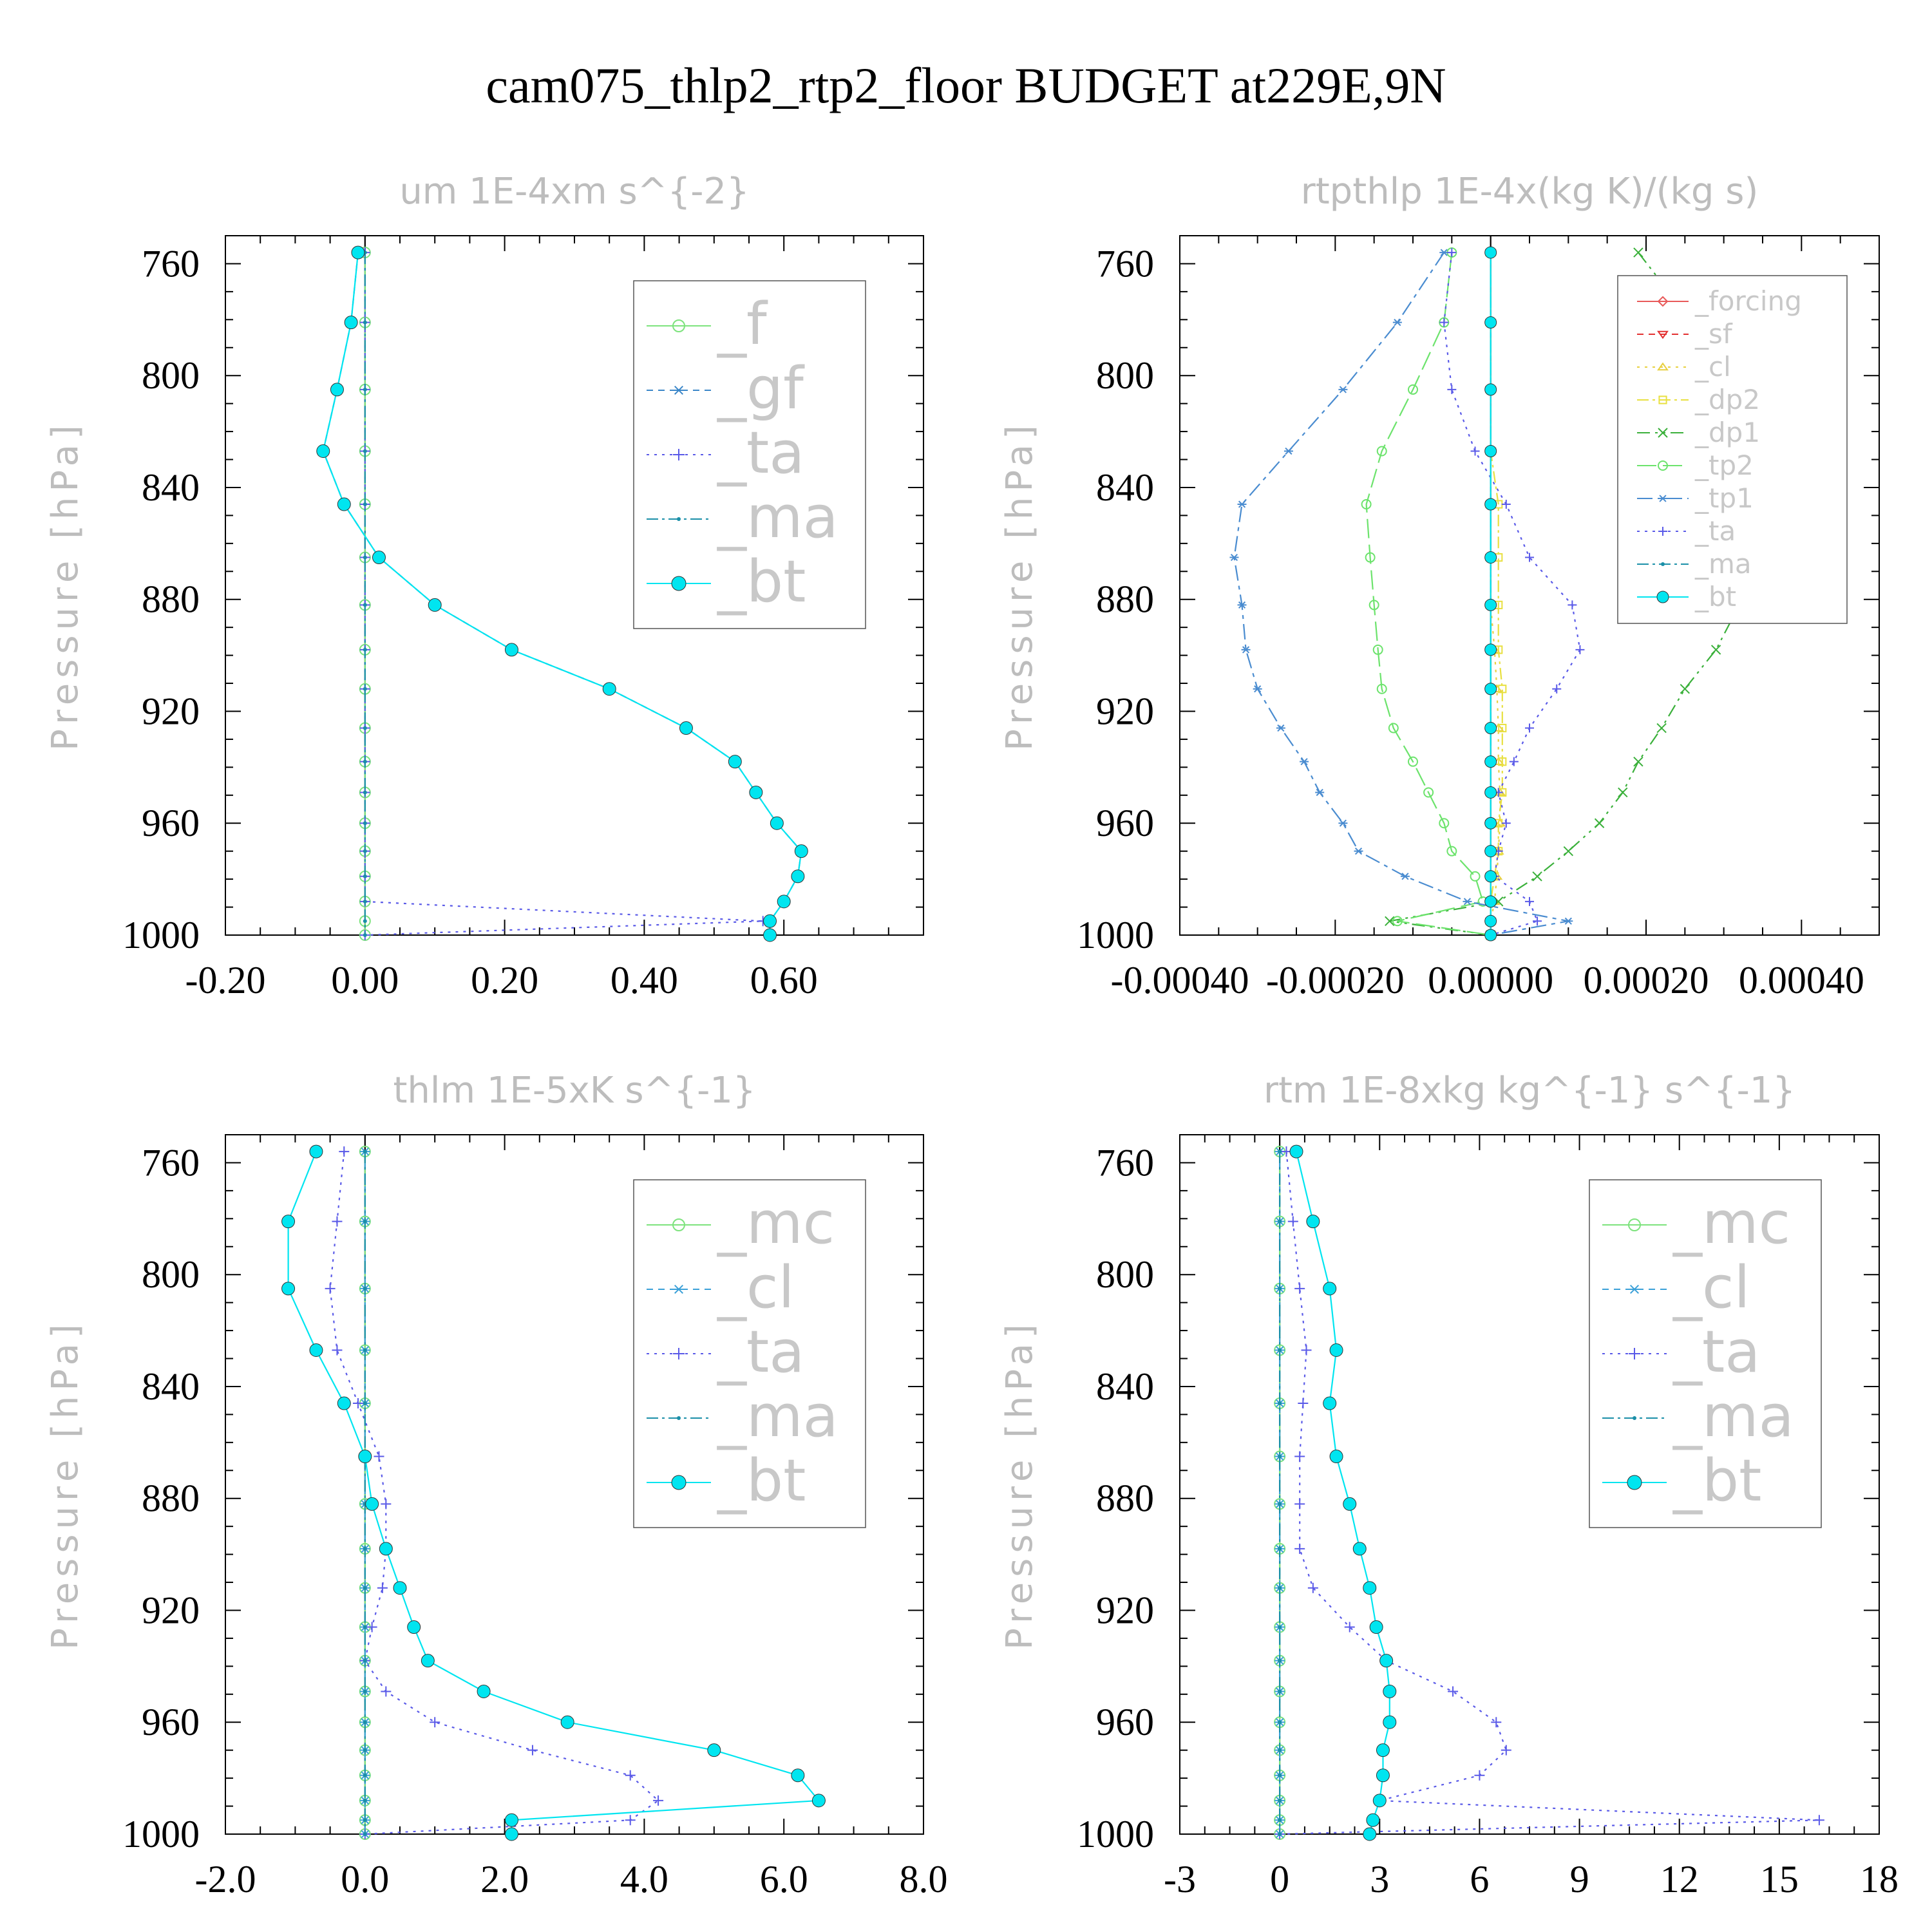 The height and width of the screenshot is (1932, 1932). I want to click on legend-label: _forcing, so click(1748, 301).